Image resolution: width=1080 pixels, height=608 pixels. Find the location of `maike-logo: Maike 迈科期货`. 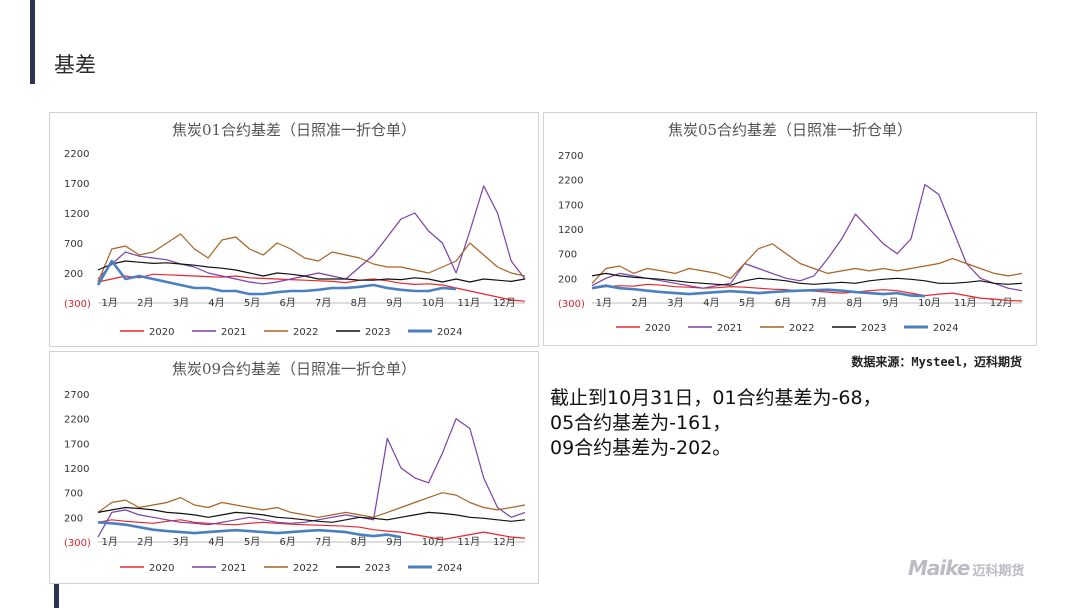

maike-logo: Maike 迈科期货 is located at coordinates (966, 568).